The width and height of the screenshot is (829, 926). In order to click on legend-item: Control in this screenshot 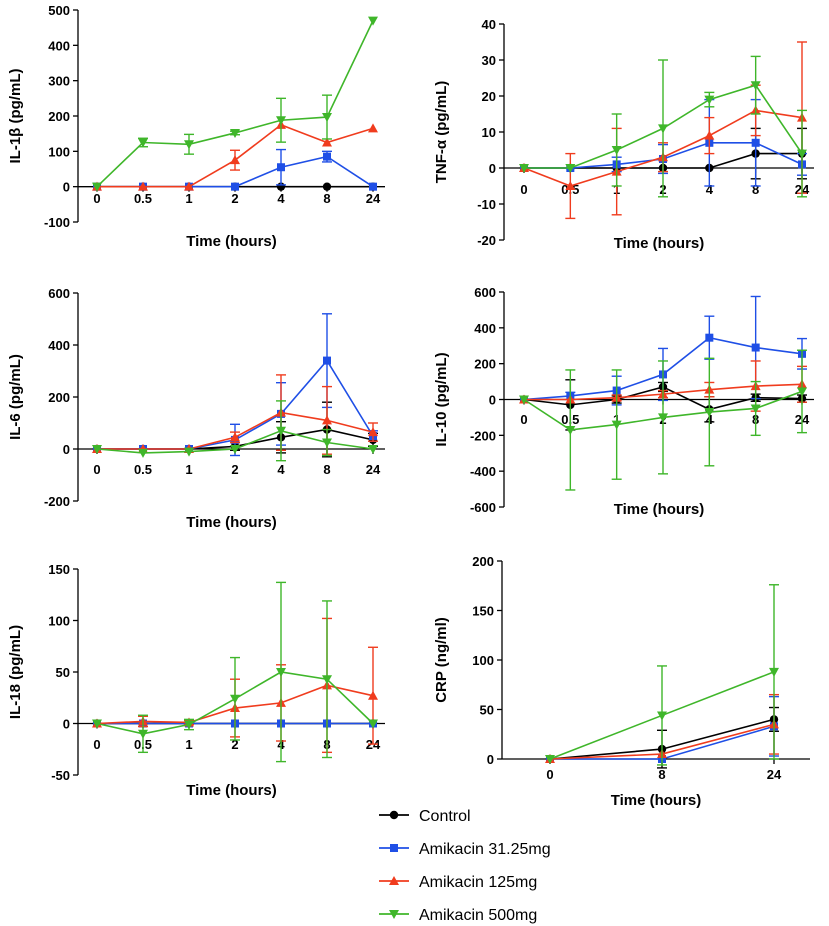, I will do `click(425, 816)`.